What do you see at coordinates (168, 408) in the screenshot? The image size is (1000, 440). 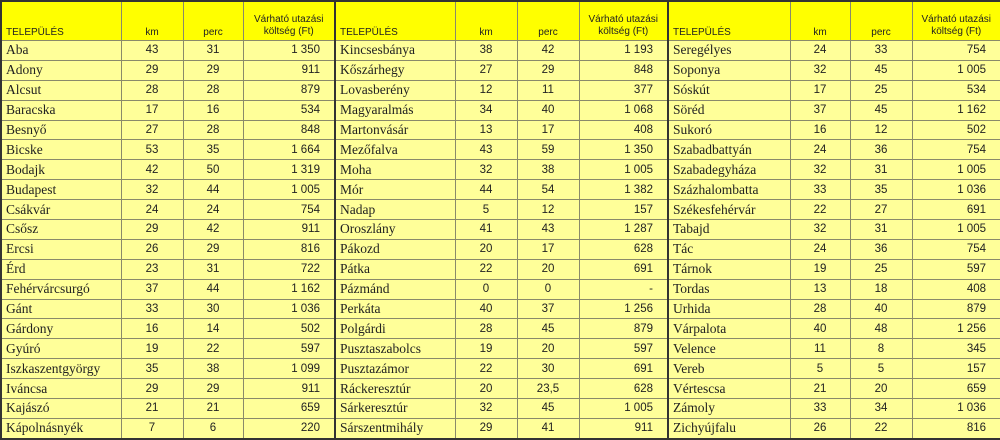 I see `table-row: Kajászó 21 21 659` at bounding box center [168, 408].